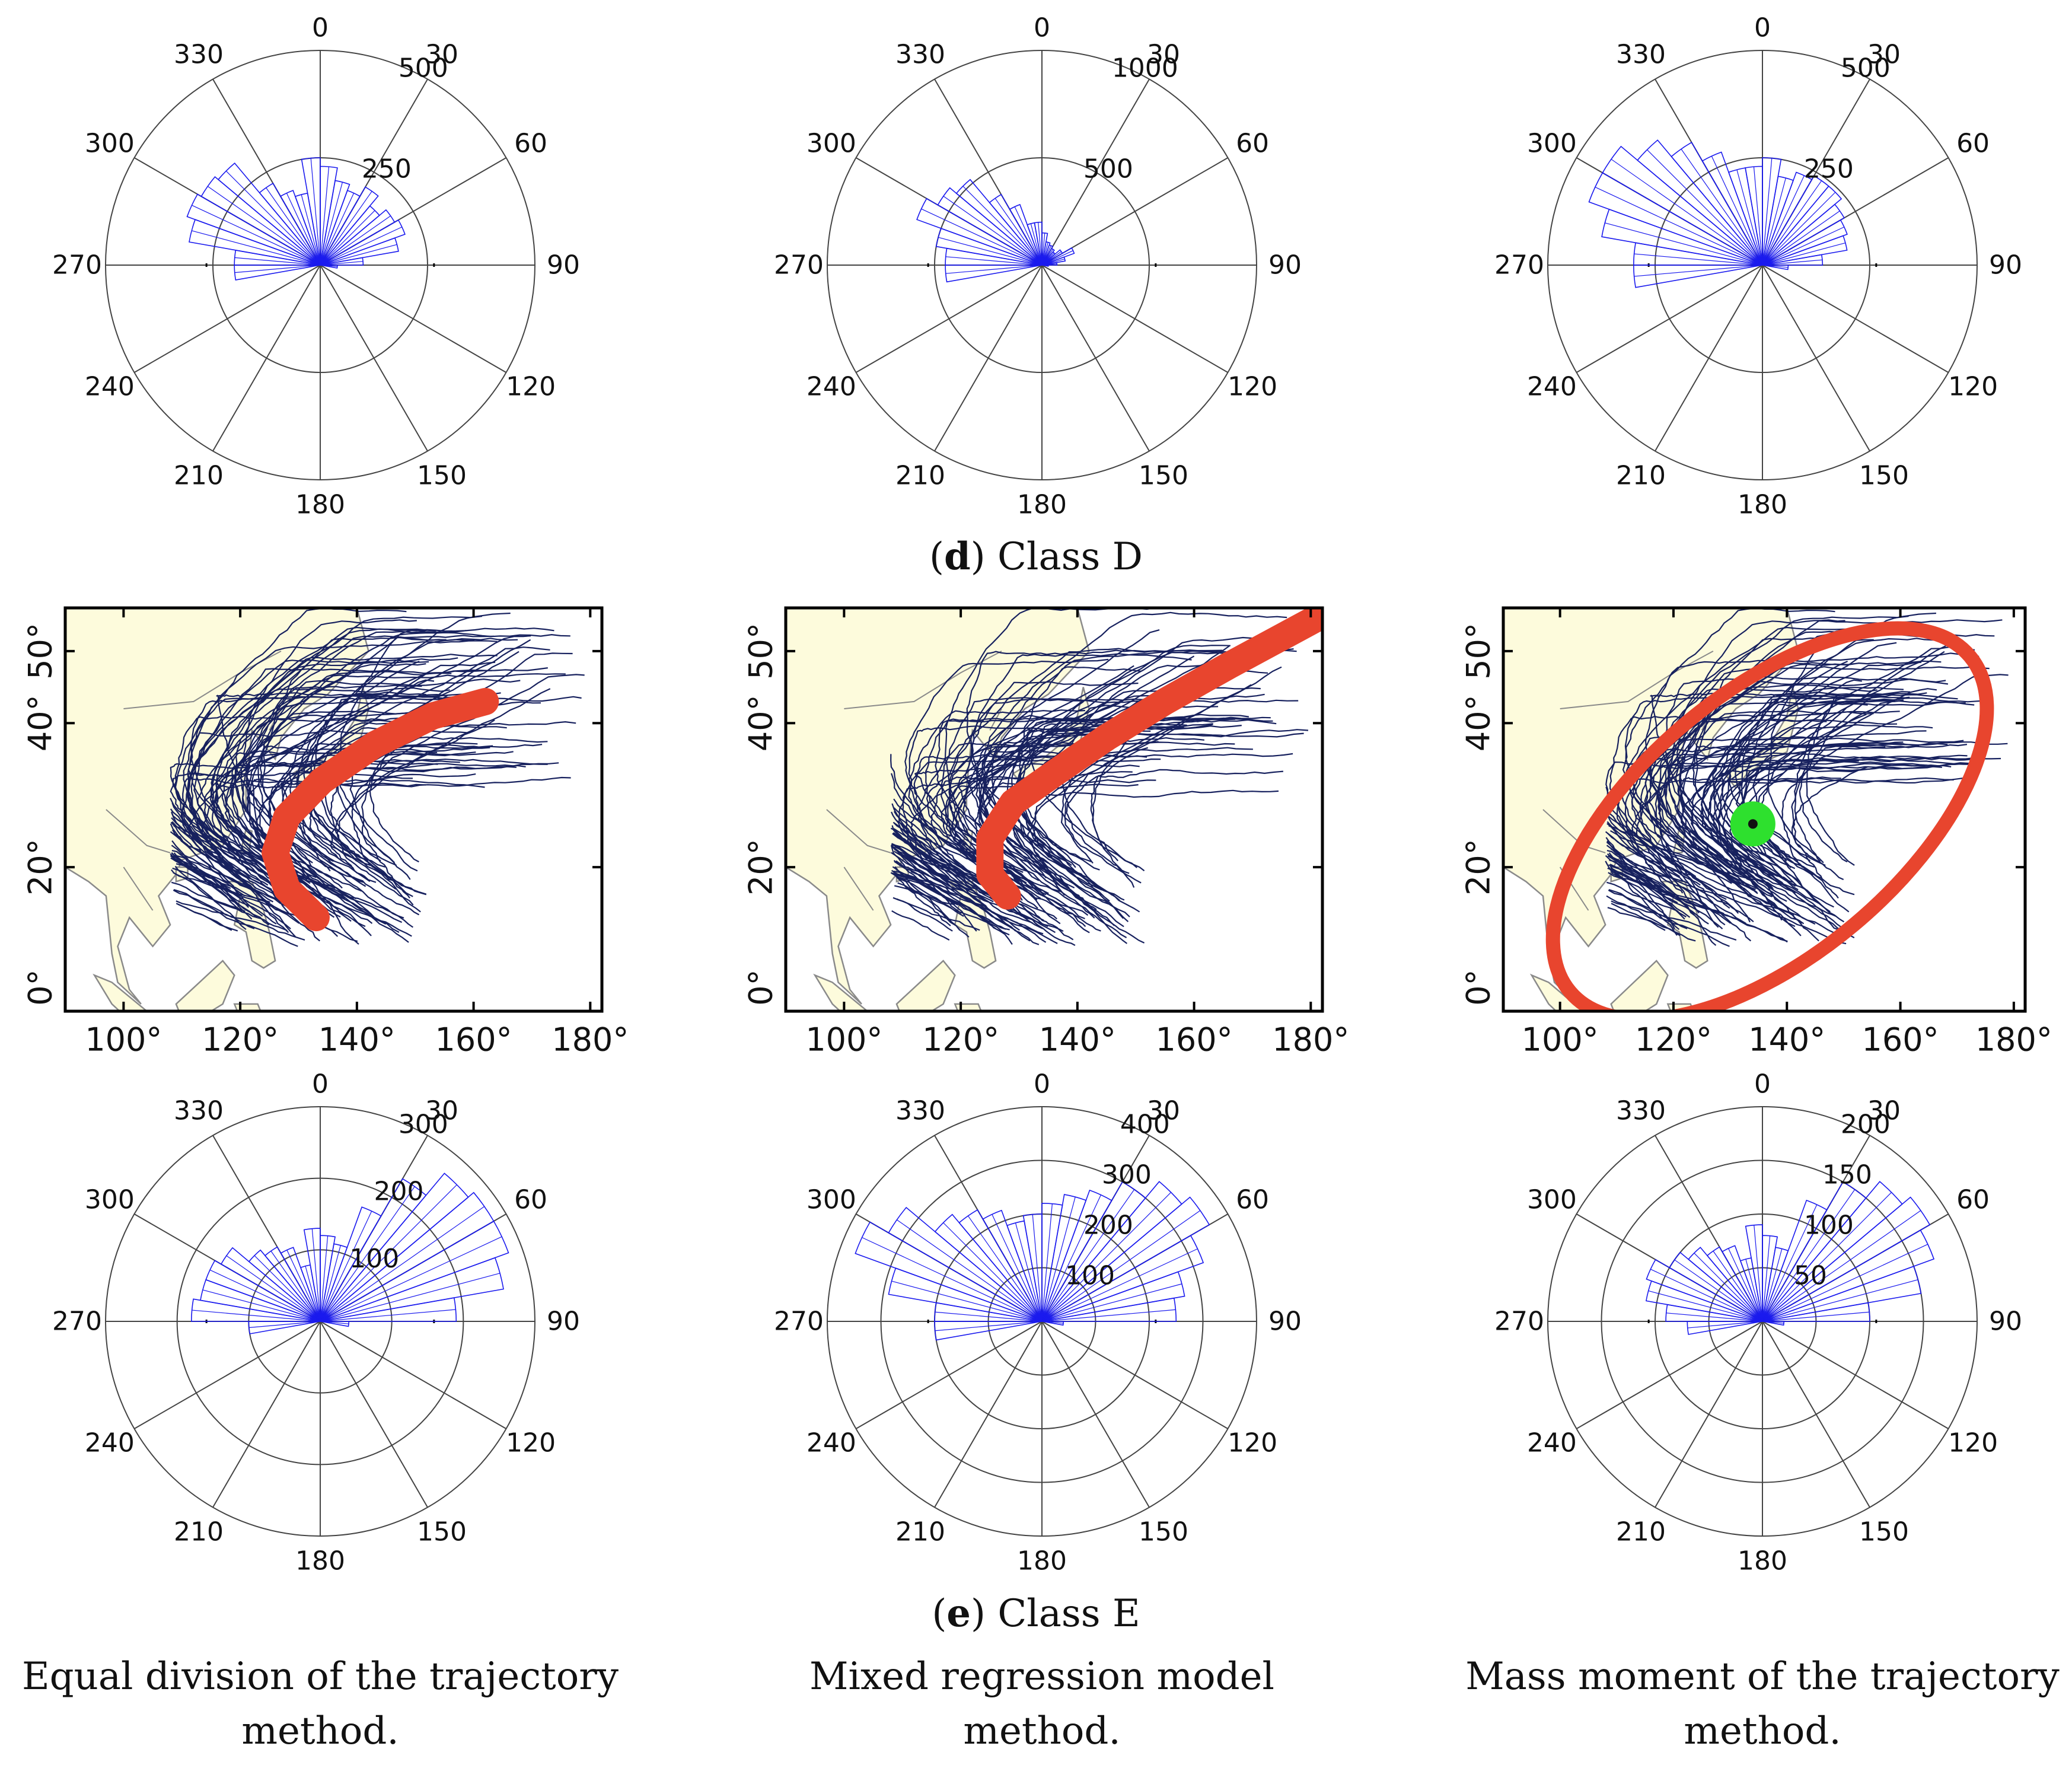  I want to click on polar-ring-label: 250, so click(387, 169).